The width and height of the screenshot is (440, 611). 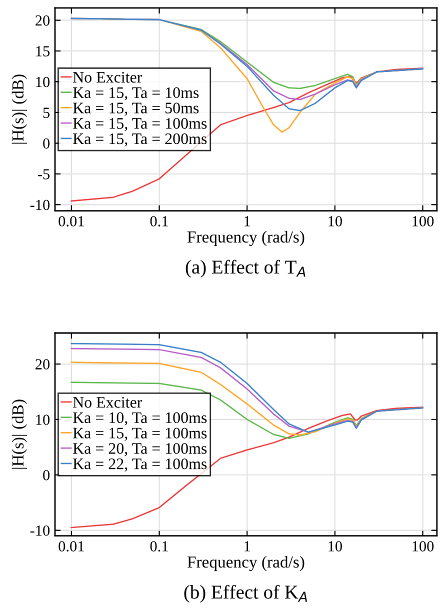 What do you see at coordinates (46, 113) in the screenshot?
I see `y-tick-label: 5` at bounding box center [46, 113].